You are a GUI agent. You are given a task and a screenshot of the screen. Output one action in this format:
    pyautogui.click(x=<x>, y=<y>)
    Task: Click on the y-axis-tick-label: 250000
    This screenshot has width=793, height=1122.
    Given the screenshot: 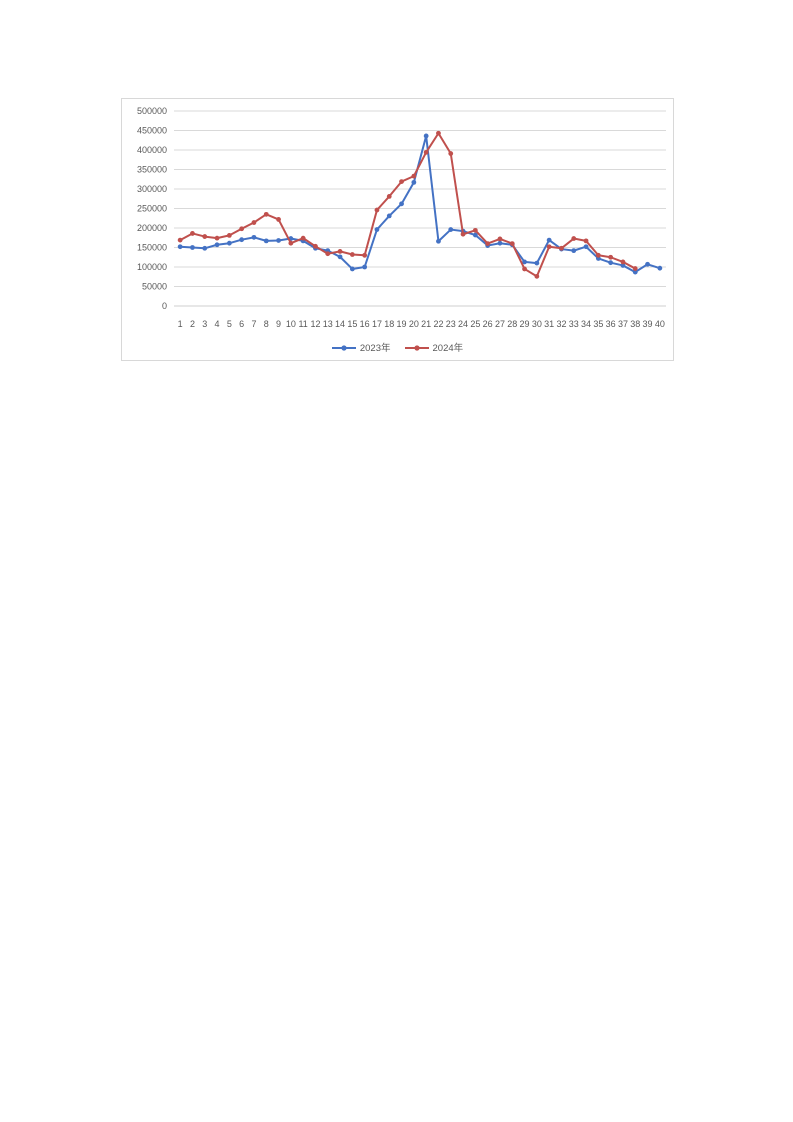 What is the action you would take?
    pyautogui.click(x=152, y=209)
    